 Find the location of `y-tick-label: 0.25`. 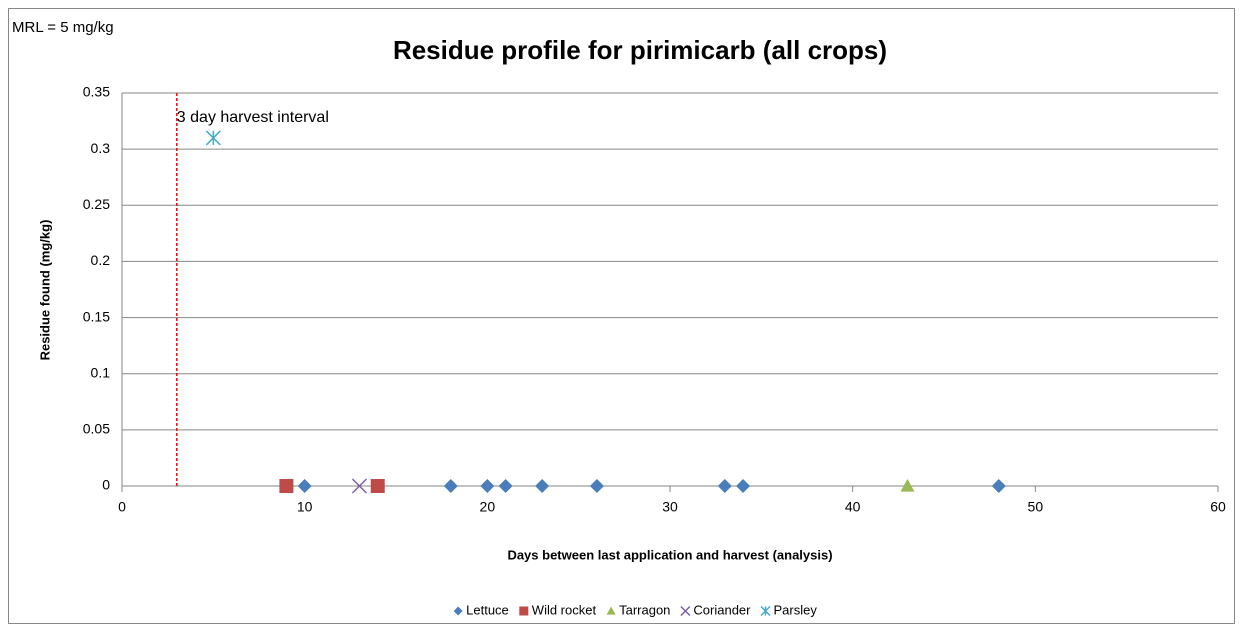

y-tick-label: 0.25 is located at coordinates (96, 204).